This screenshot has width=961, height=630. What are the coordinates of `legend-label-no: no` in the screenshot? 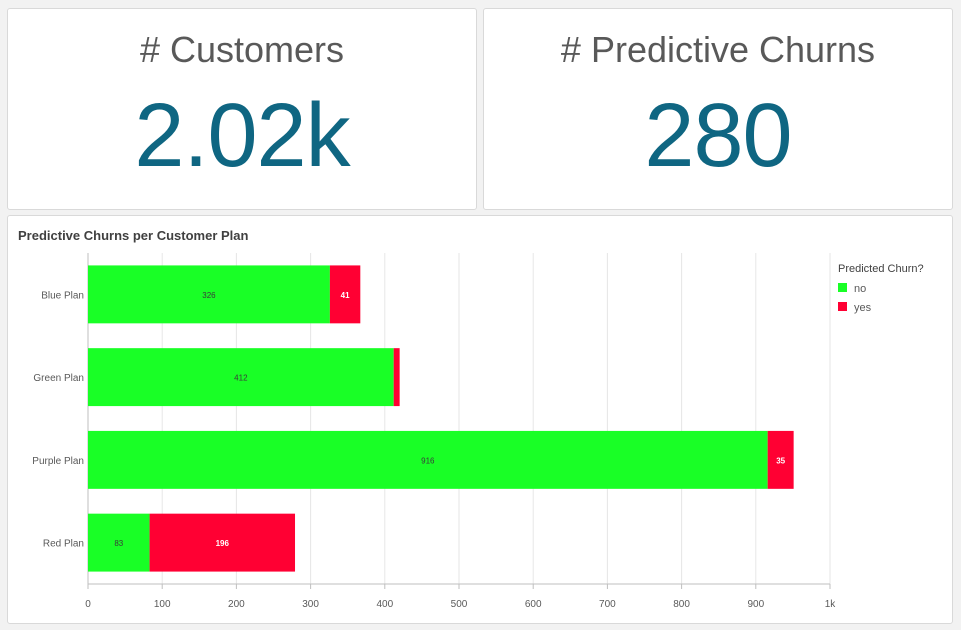 It's located at (860, 289).